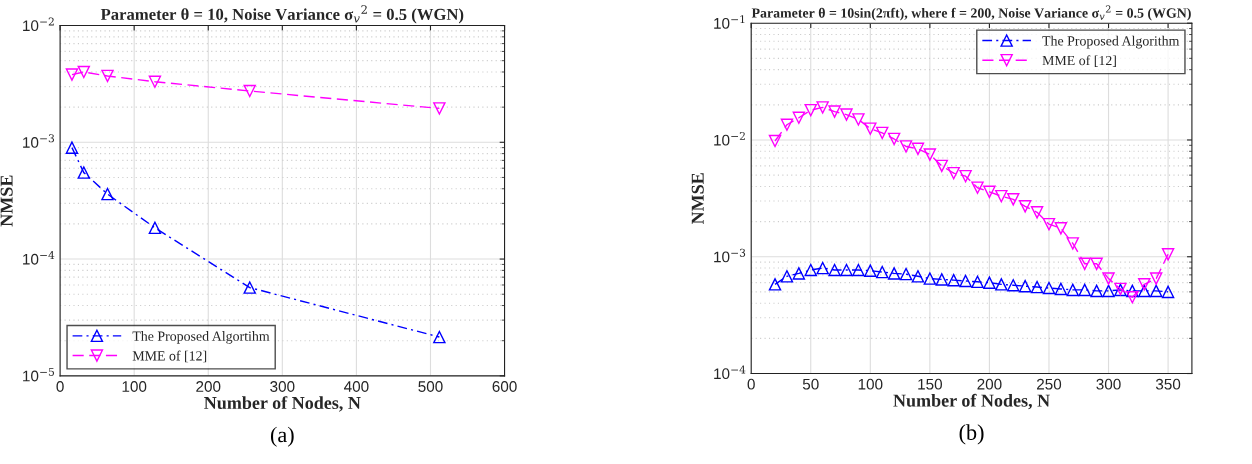  I want to click on legend-label: The Proposed Algortihm, so click(201, 337).